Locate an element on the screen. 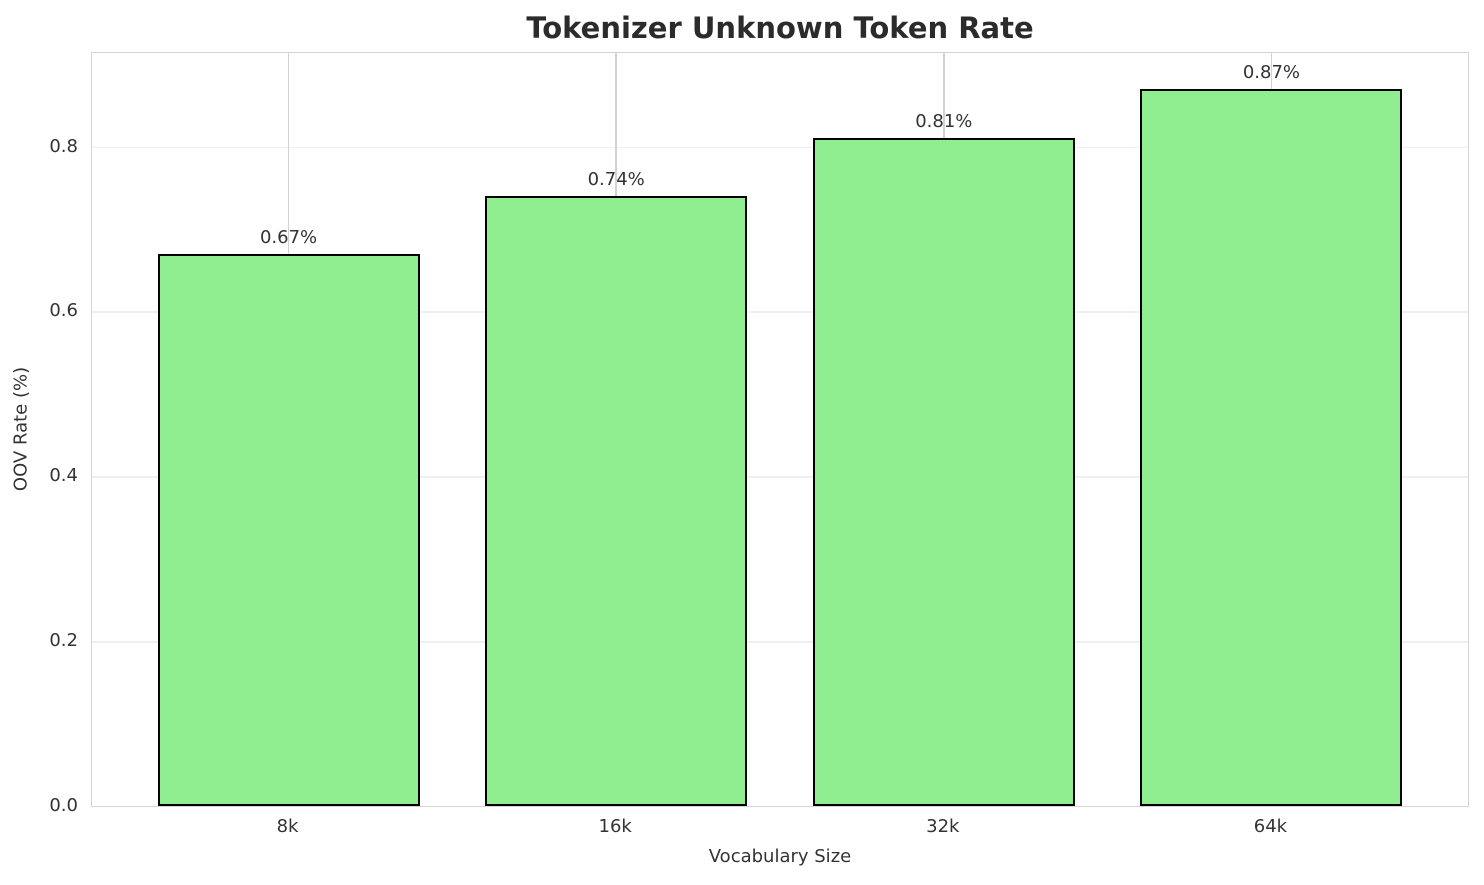  bar-value-label: 0.87% is located at coordinates (1271, 72).